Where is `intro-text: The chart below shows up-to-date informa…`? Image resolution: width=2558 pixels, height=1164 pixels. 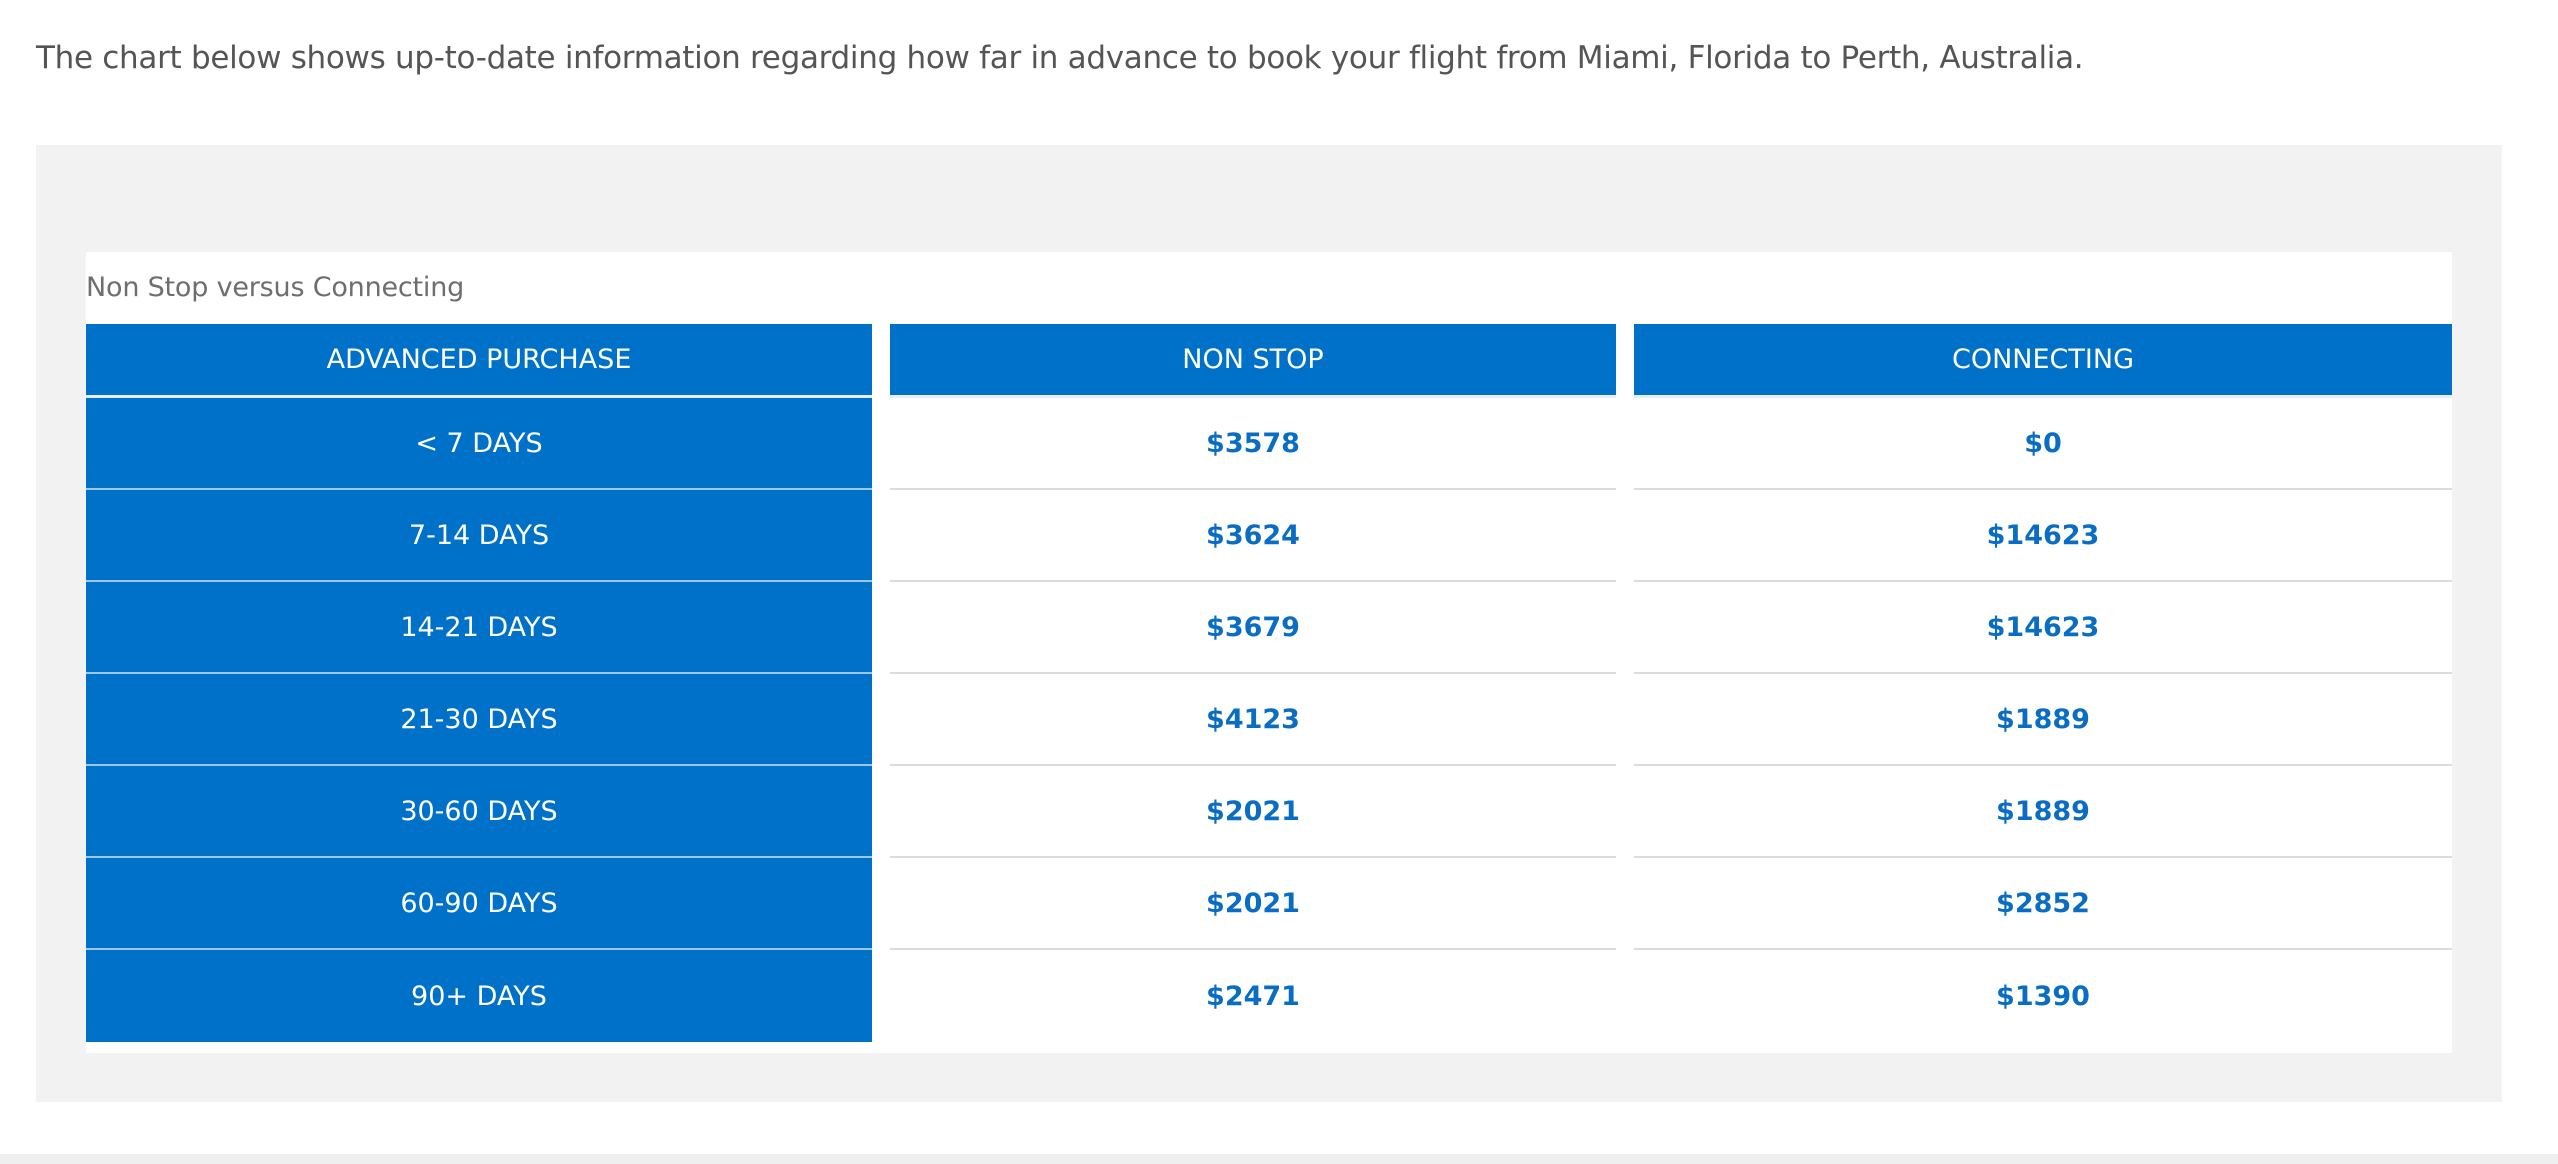
intro-text: The chart below shows up-to-date informa… is located at coordinates (1060, 58).